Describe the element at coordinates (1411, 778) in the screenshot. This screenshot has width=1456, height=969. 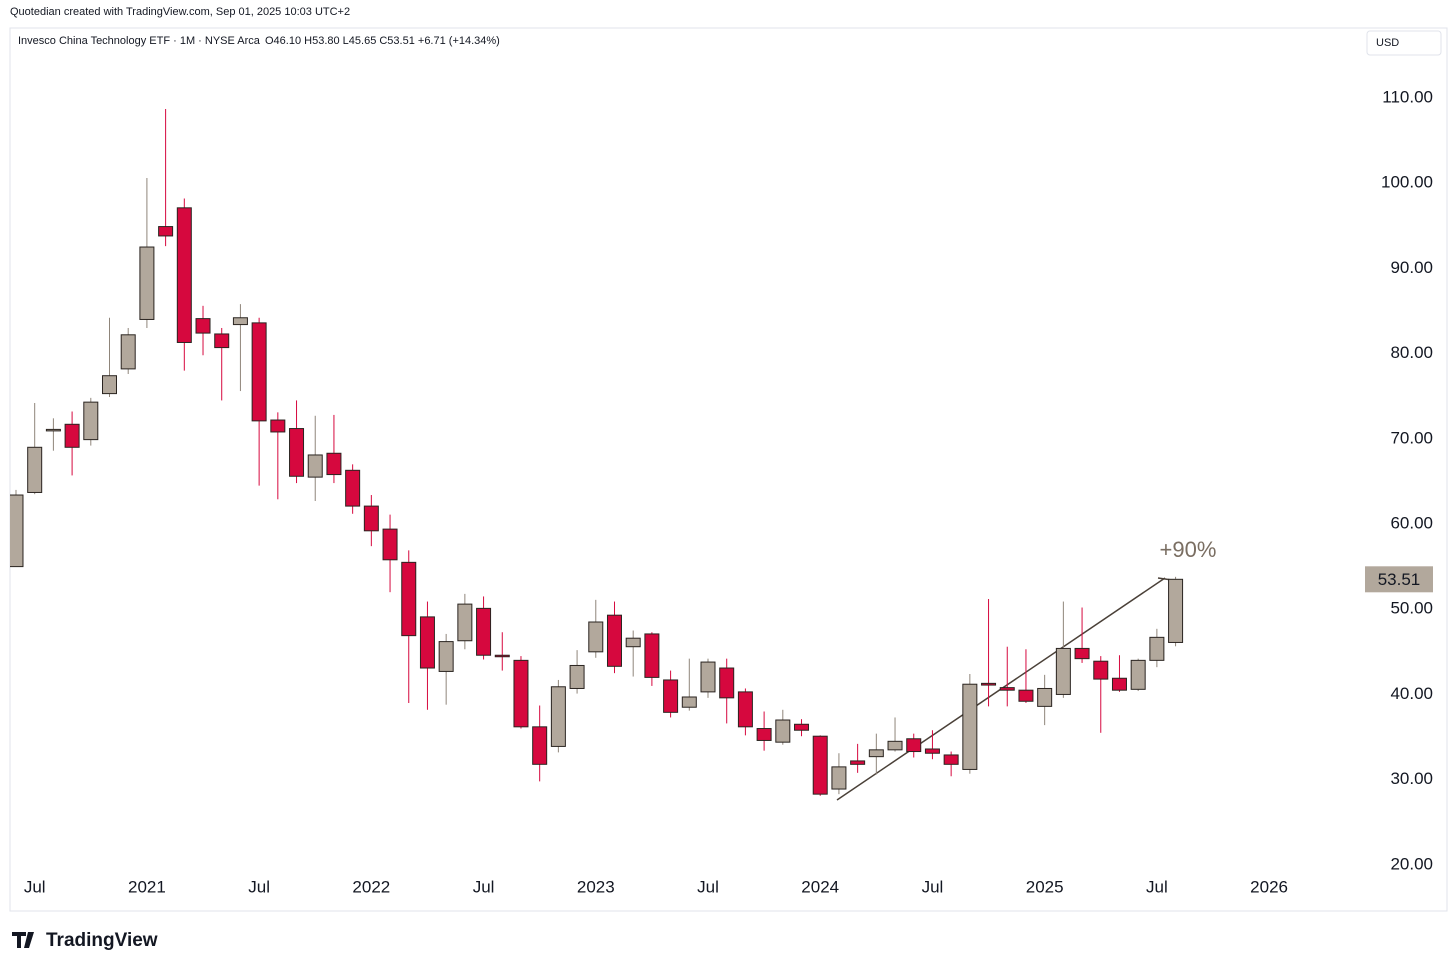
I see `y-tick-label: 30.00` at that location.